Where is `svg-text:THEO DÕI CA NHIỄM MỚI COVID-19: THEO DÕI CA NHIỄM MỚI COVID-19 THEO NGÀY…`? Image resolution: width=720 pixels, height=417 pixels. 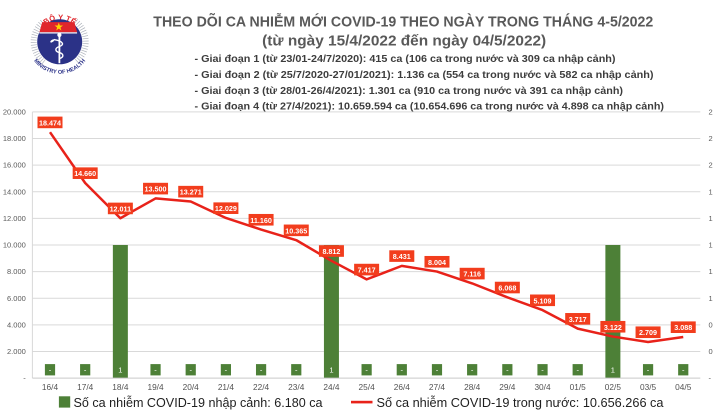
svg-text:THEO DÕI CA NHIỄM MỚI COVID-19: THEO DÕI CA NHIỄM MỚI COVID-19 THEO NGÀY… is located at coordinates (403, 21).